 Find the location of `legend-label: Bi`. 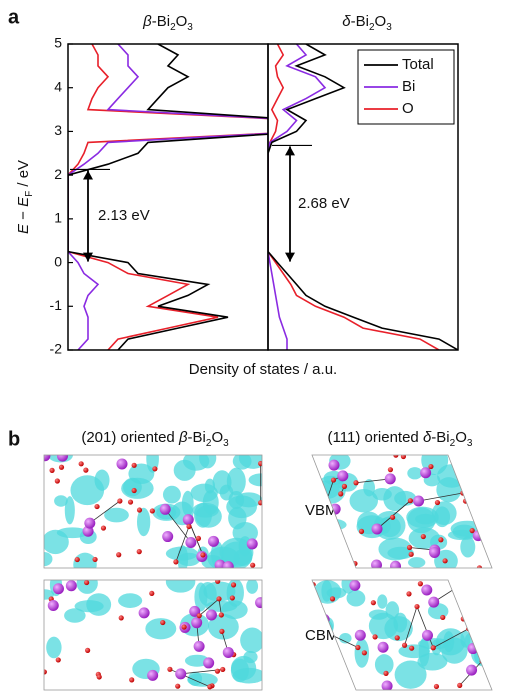

legend-label: Bi is located at coordinates (408, 86).